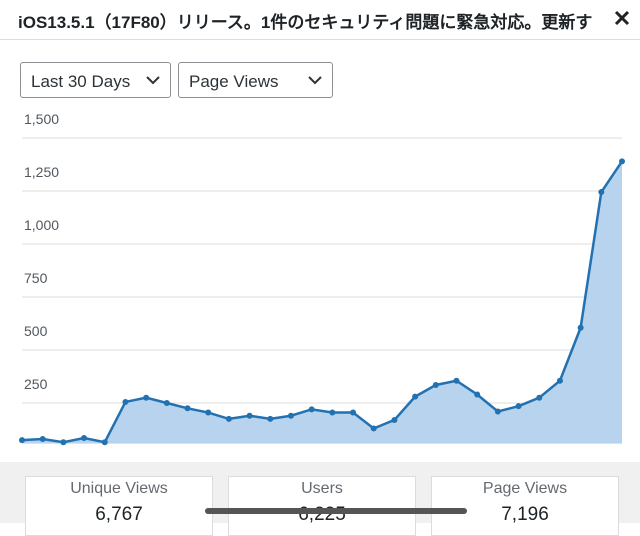 The height and width of the screenshot is (536, 640). What do you see at coordinates (36, 331) in the screenshot?
I see `y-tick-label: 500` at bounding box center [36, 331].